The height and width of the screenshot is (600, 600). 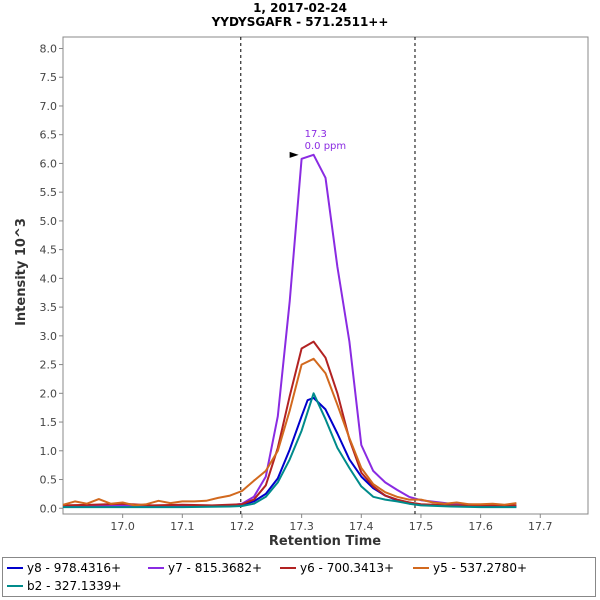 What do you see at coordinates (49, 135) in the screenshot?
I see `y-tick-label: 6.5` at bounding box center [49, 135].